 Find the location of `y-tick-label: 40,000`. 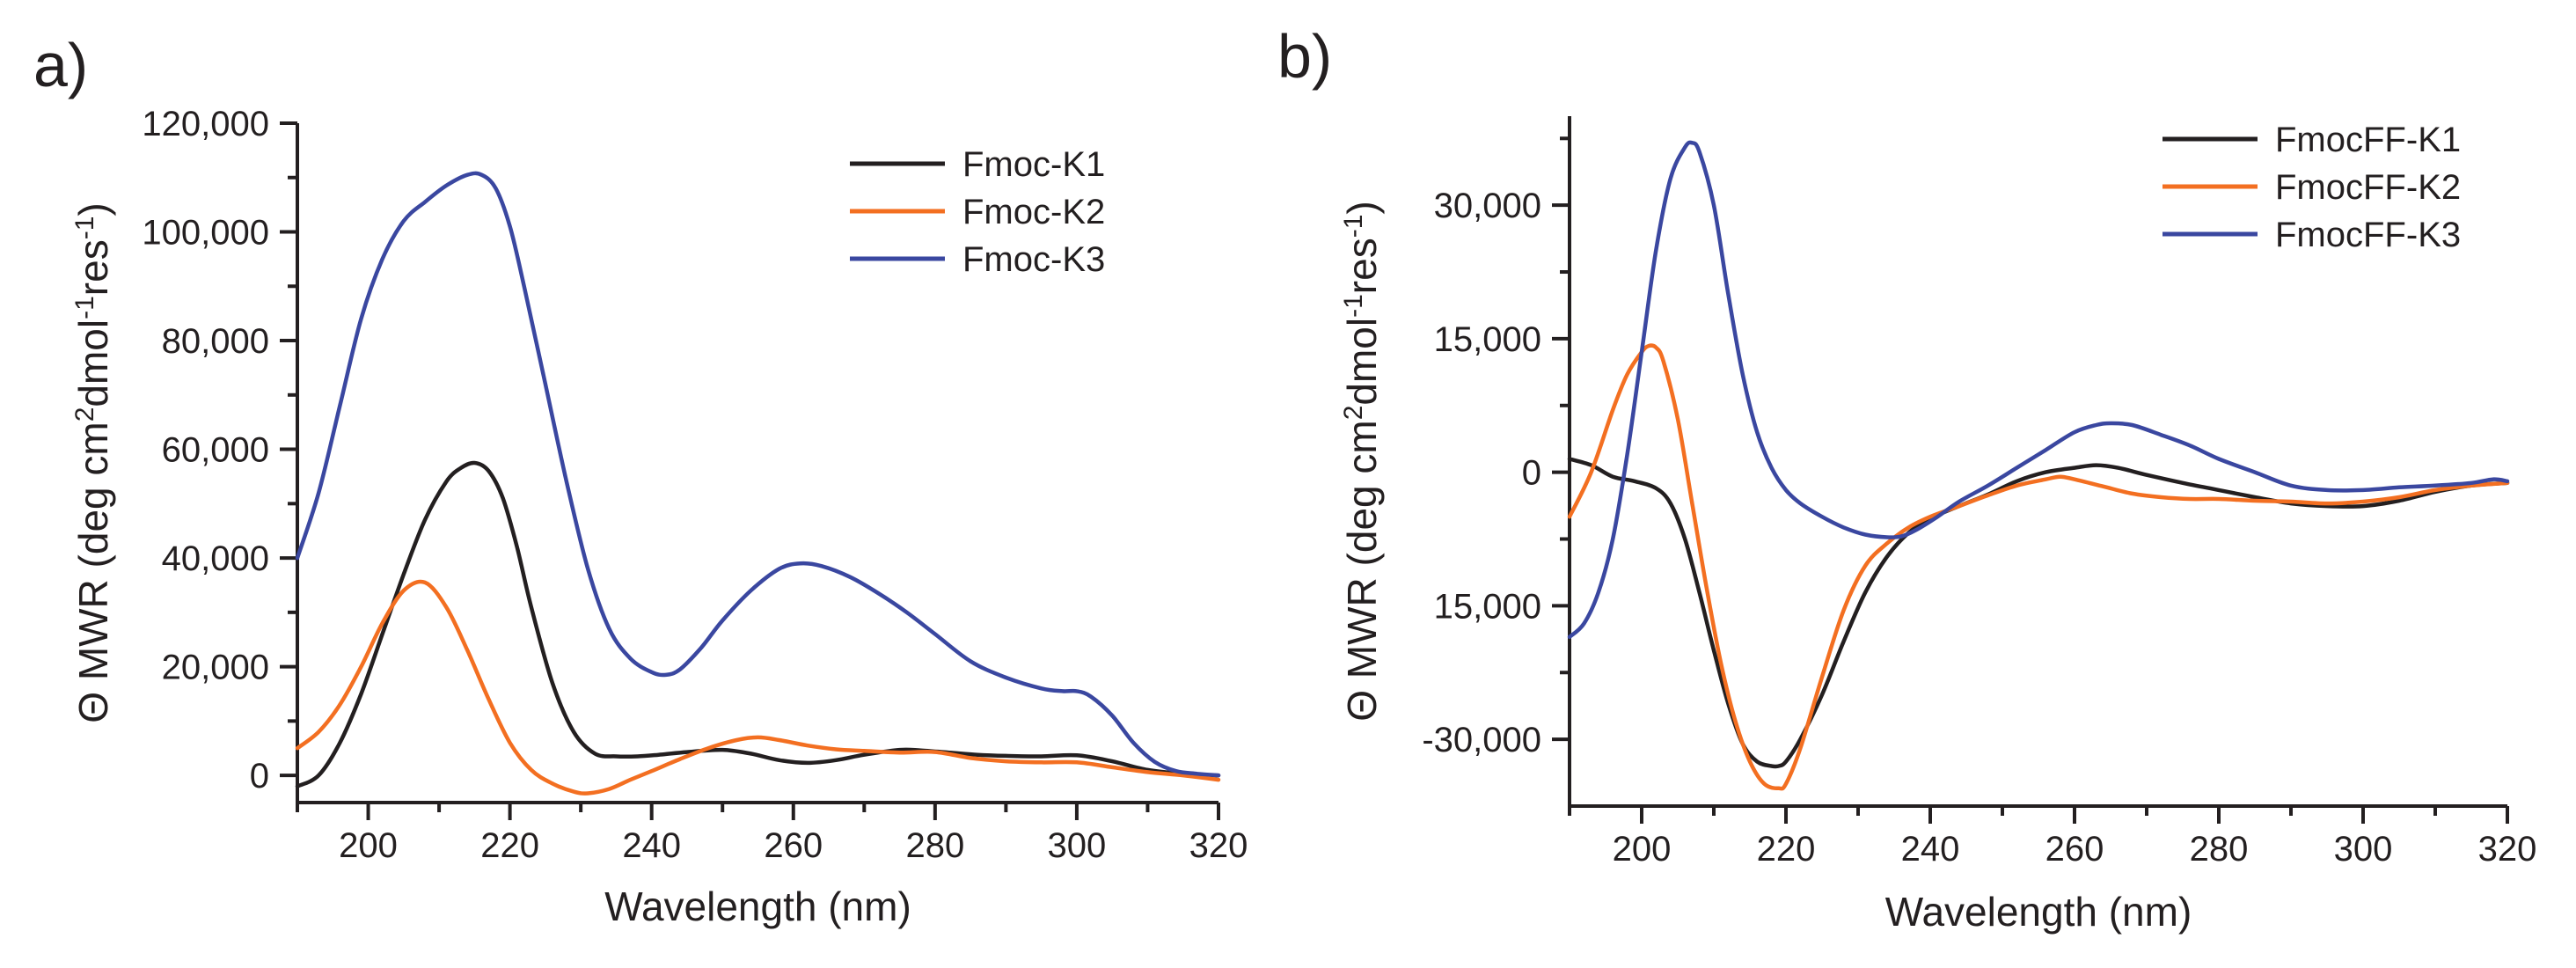

y-tick-label: 40,000 is located at coordinates (215, 559).